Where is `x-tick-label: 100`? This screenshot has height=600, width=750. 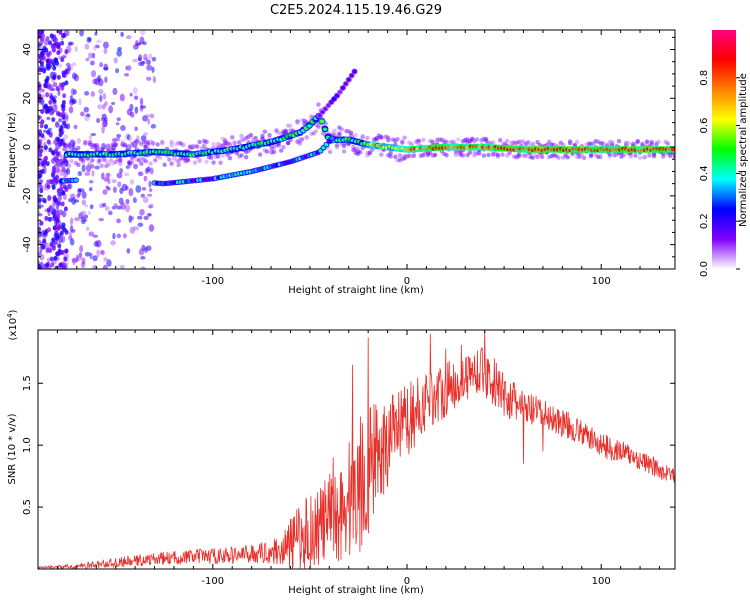
x-tick-label: 100 is located at coordinates (601, 281).